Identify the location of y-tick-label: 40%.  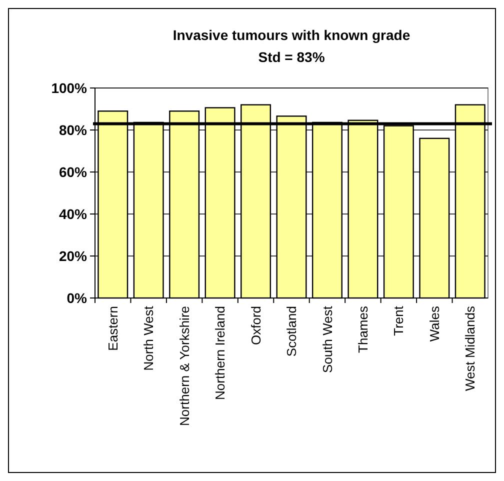
(73, 214).